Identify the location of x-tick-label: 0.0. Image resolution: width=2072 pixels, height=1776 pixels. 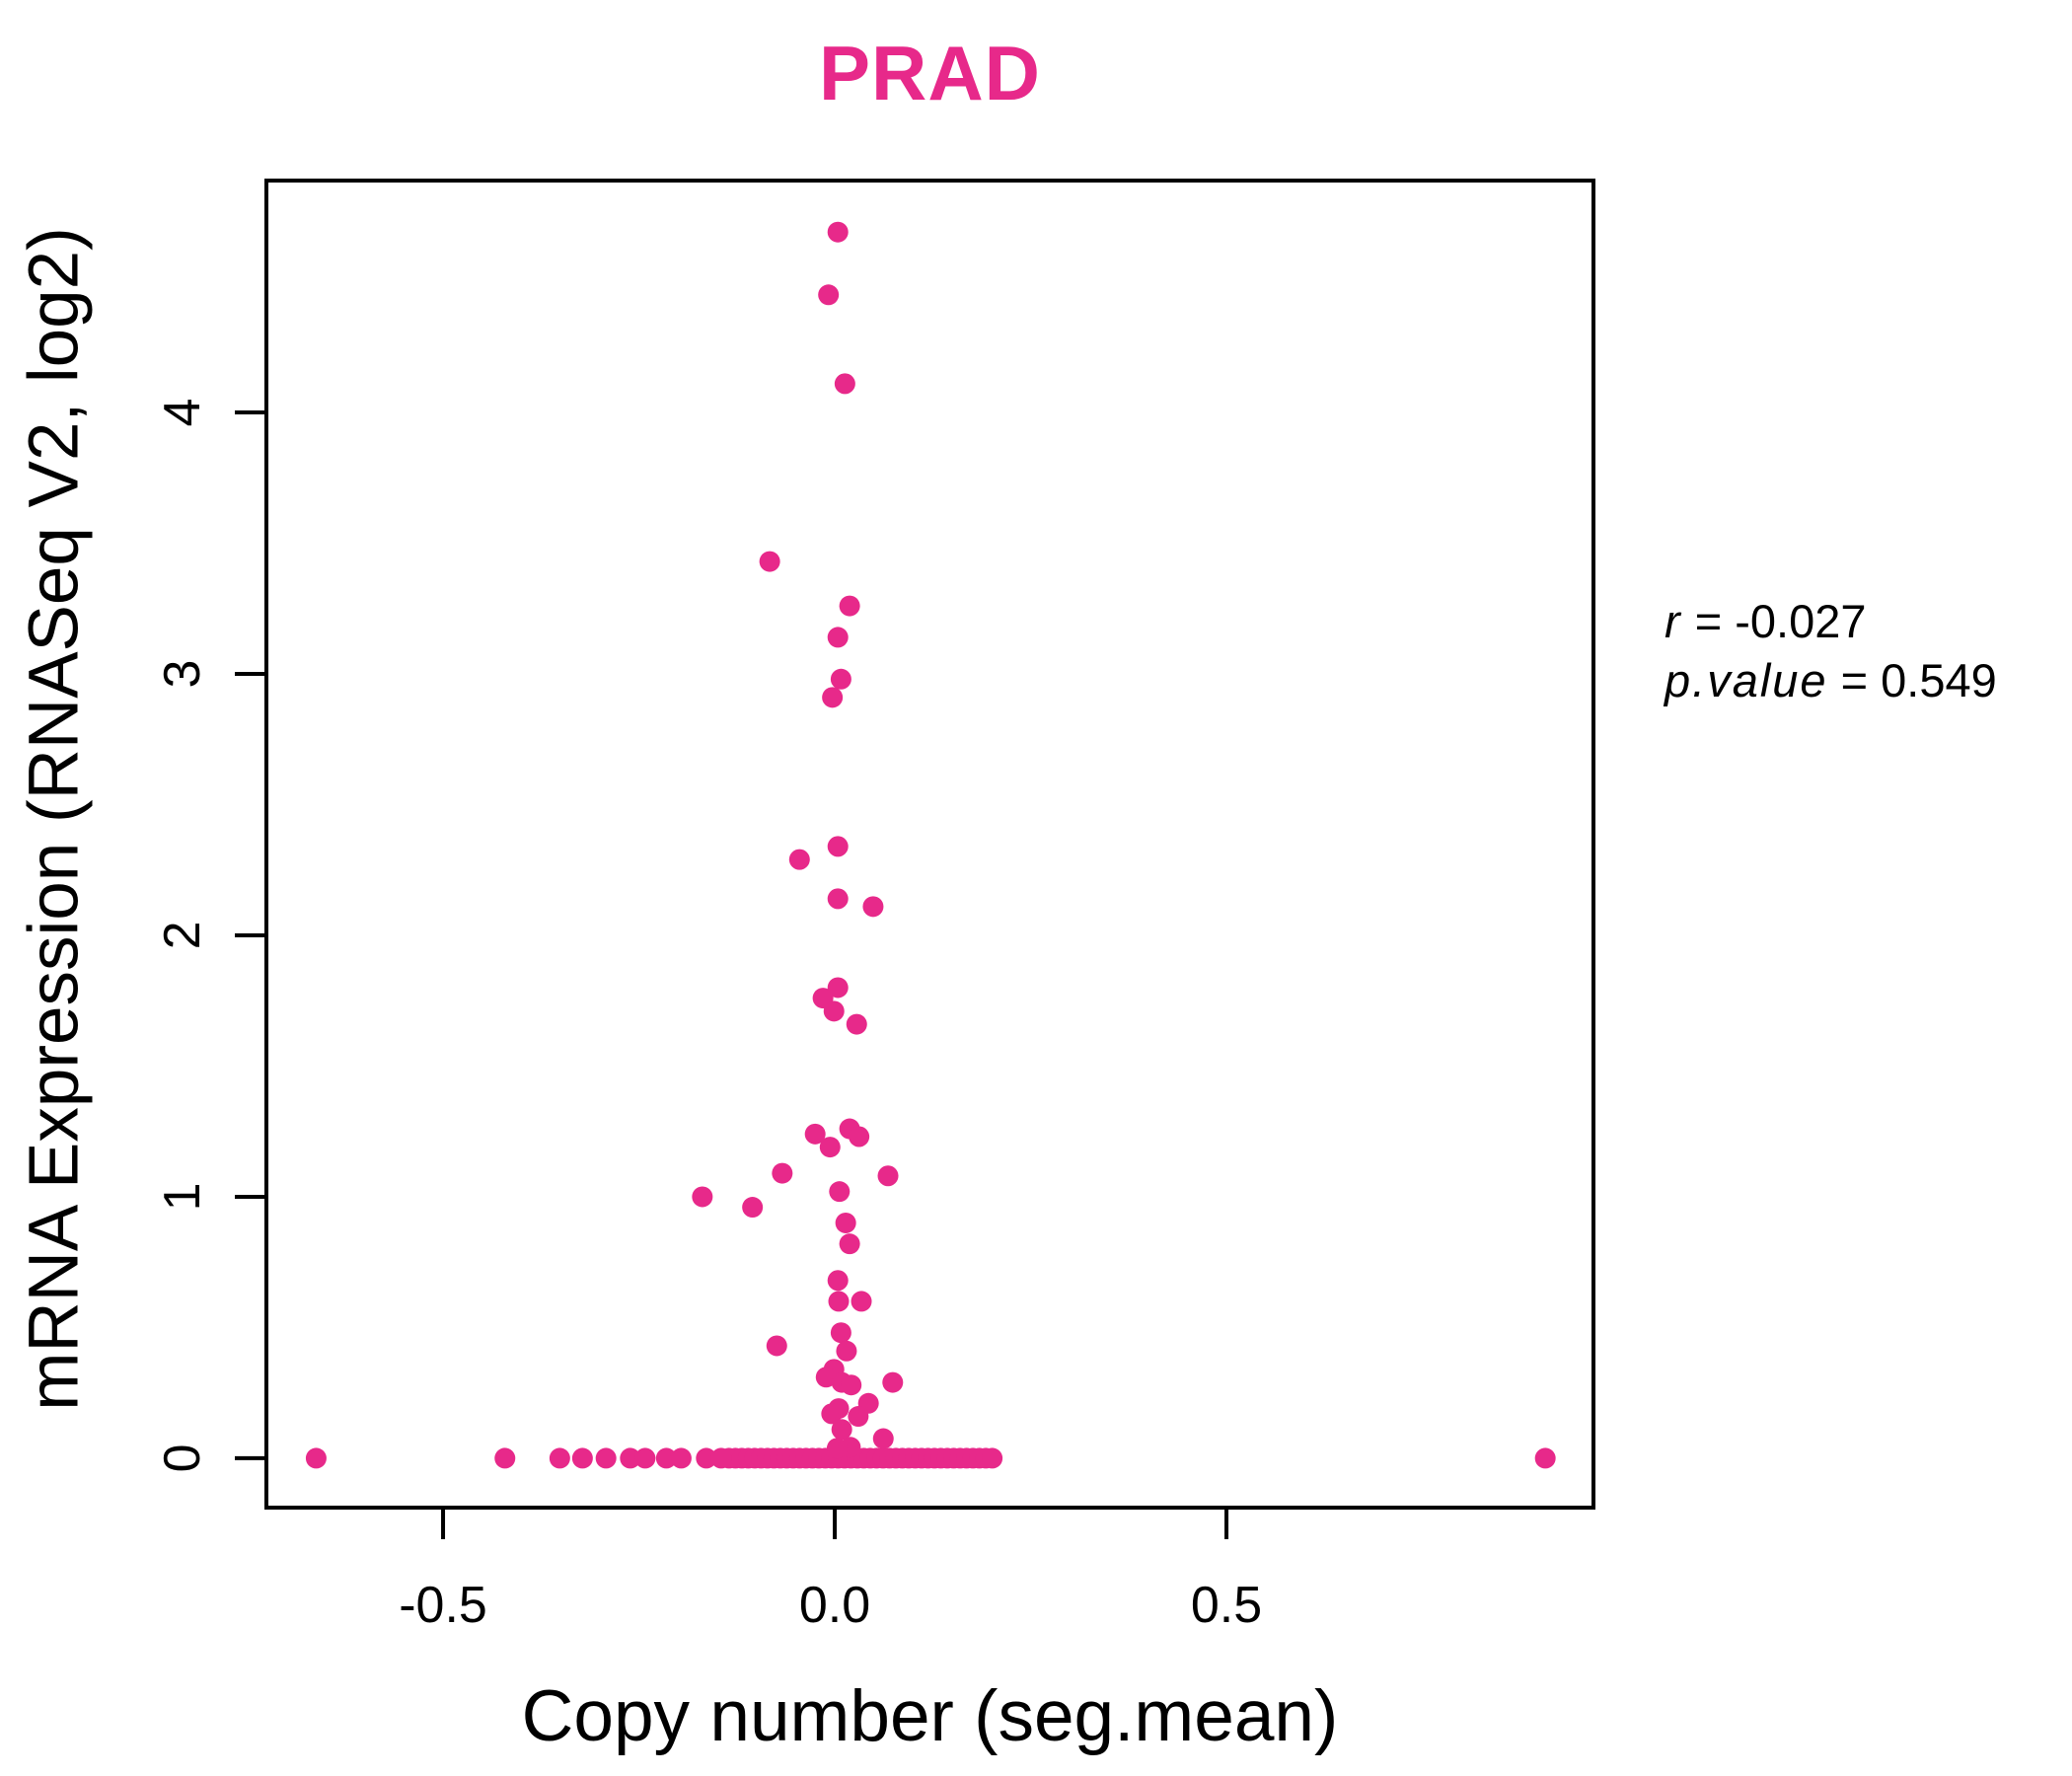
(835, 1606).